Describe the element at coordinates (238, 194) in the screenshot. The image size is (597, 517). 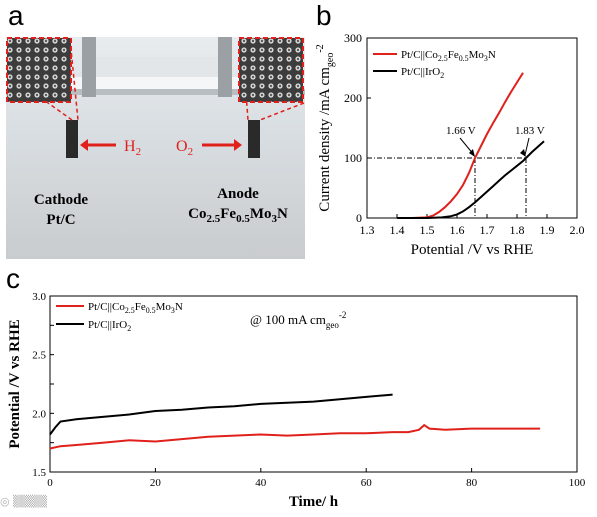
I see `anode-title: Anode` at that location.